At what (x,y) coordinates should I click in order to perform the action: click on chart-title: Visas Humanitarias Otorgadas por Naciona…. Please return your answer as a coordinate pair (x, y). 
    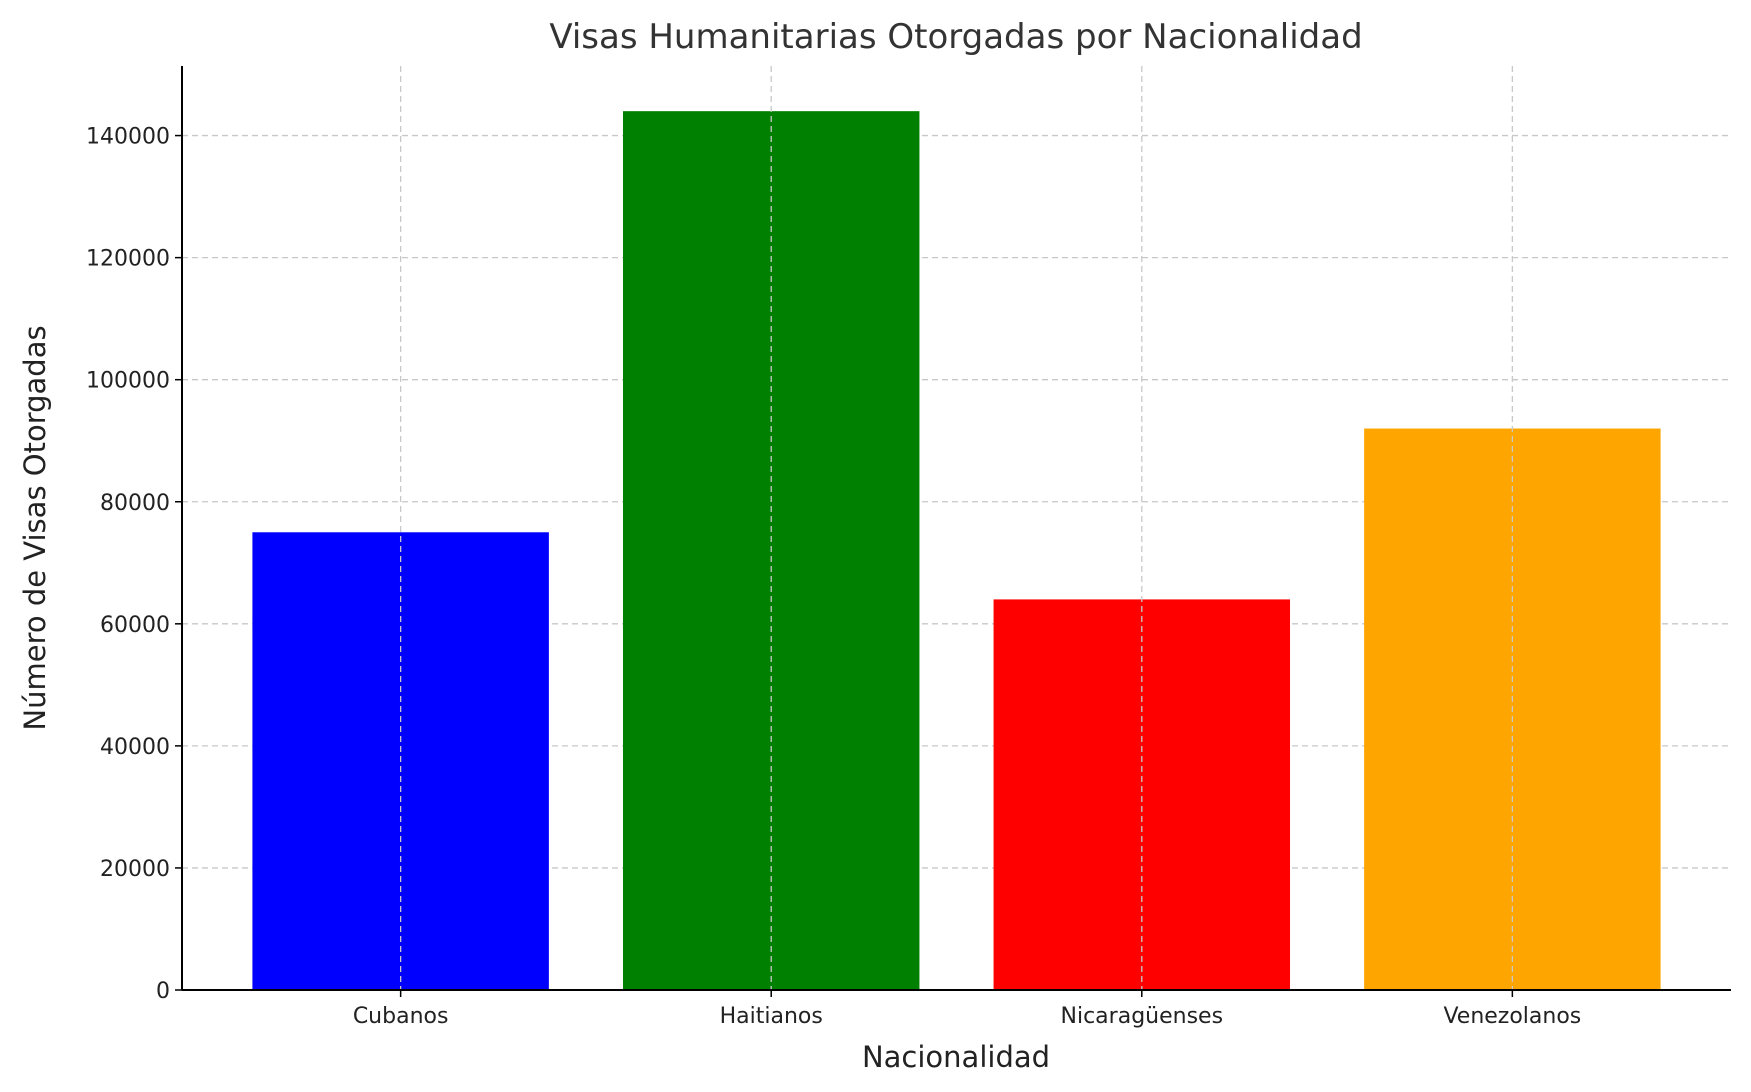
    Looking at the image, I should click on (955, 37).